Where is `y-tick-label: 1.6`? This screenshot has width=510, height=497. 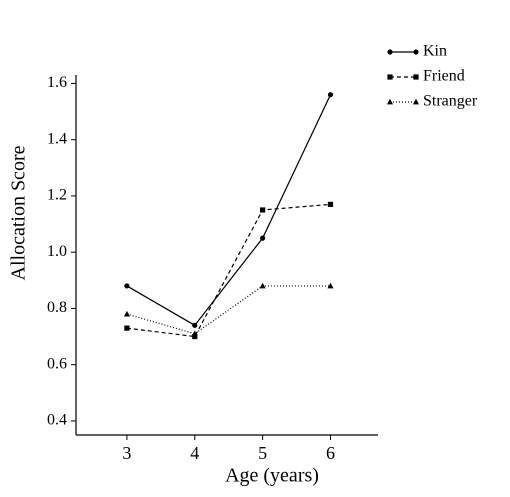
y-tick-label: 1.6 is located at coordinates (57, 82).